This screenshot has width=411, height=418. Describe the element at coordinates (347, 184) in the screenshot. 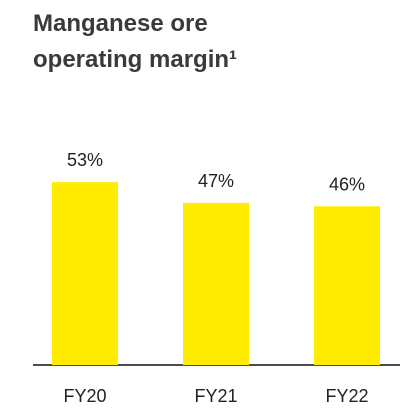

I see `data-label: 46%` at that location.